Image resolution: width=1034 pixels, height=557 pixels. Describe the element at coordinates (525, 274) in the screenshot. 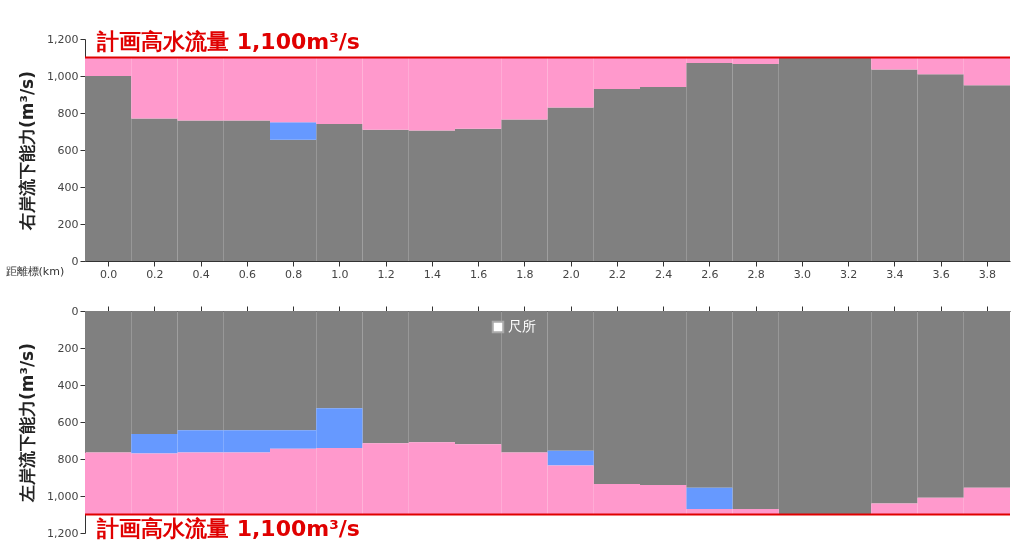

I see `x-tick-label: 1.8` at that location.